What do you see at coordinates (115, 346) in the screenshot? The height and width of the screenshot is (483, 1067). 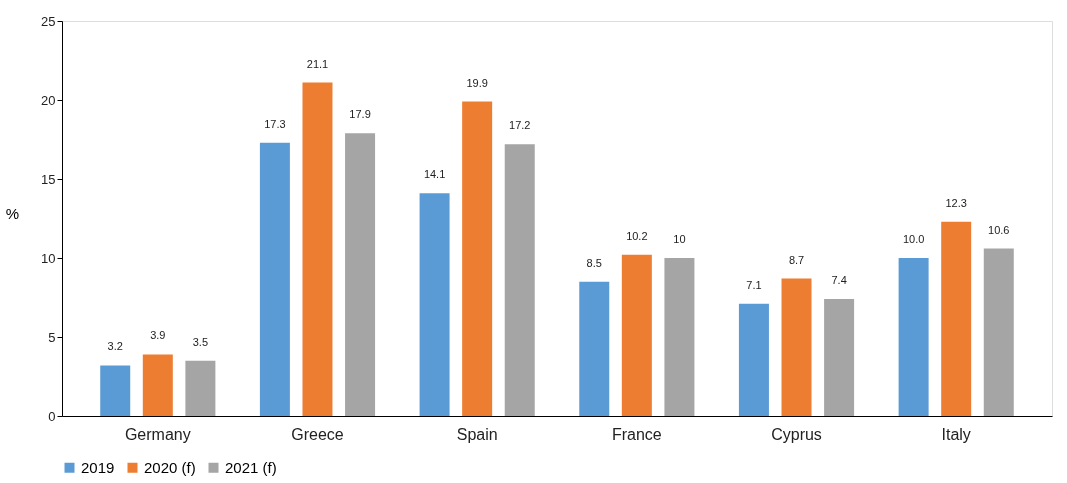 I see `data-label: 3.2` at bounding box center [115, 346].